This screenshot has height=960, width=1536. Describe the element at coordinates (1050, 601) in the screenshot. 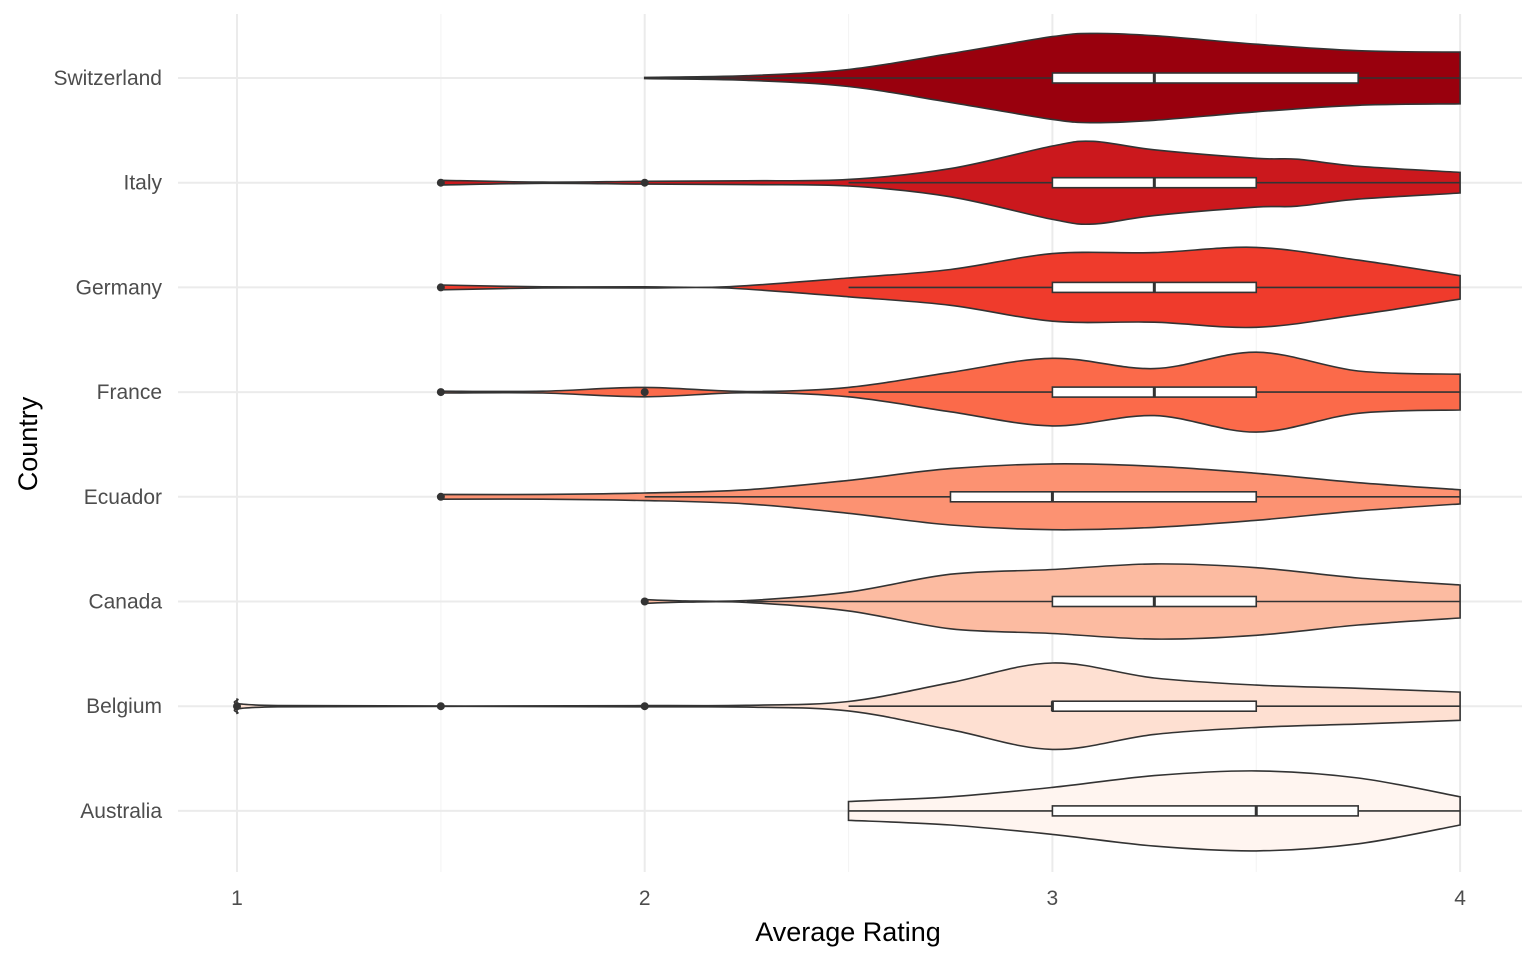

I see `violin-group-canada` at that location.